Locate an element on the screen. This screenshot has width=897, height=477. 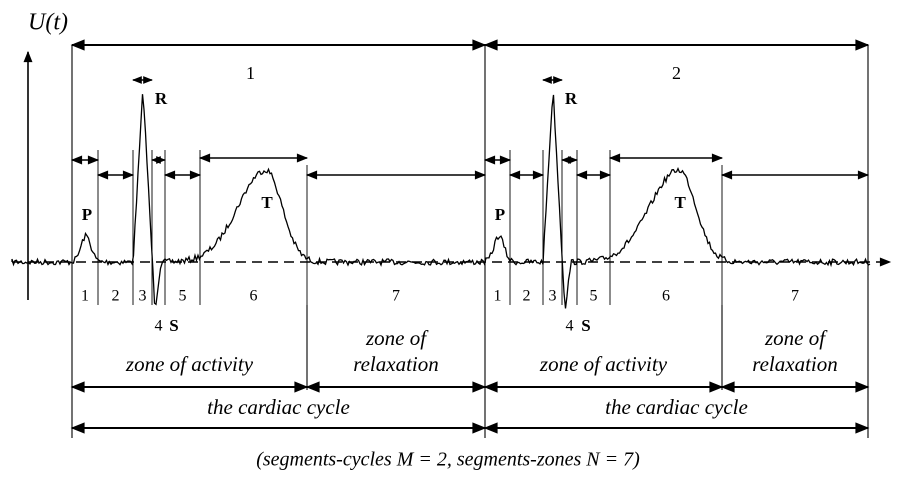
cycle-number: 1 is located at coordinates (250, 73).